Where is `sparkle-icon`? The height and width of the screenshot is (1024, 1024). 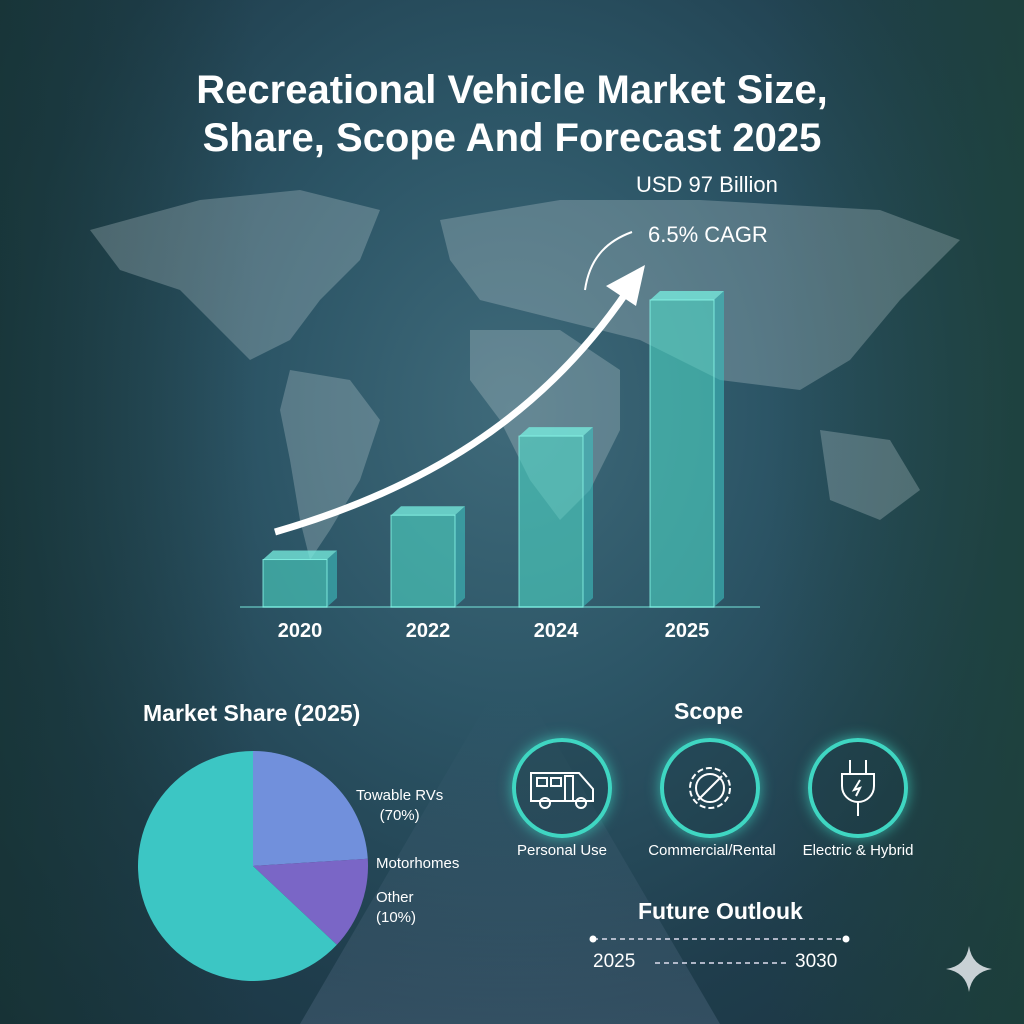
sparkle-icon is located at coordinates (969, 969).